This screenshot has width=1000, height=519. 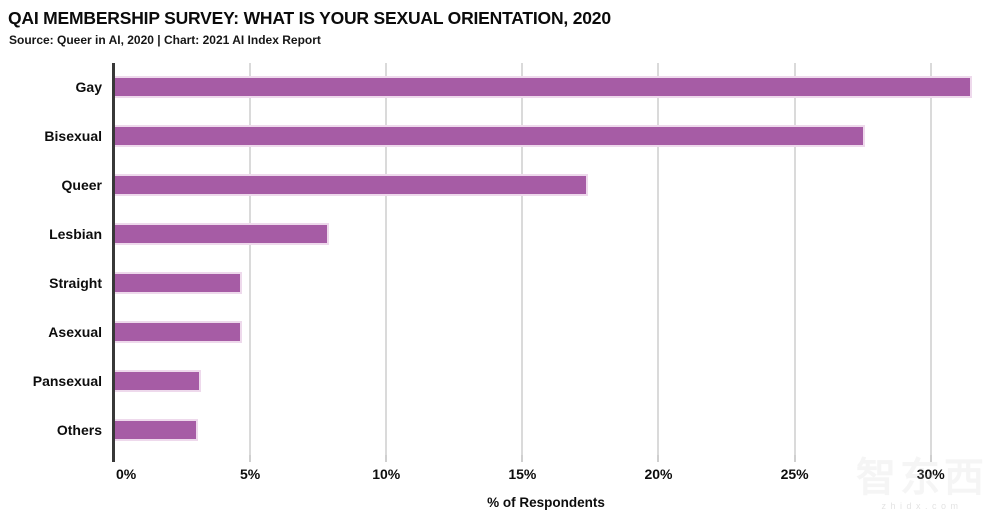 What do you see at coordinates (930, 458) in the screenshot?
I see `tick-mark-30%` at bounding box center [930, 458].